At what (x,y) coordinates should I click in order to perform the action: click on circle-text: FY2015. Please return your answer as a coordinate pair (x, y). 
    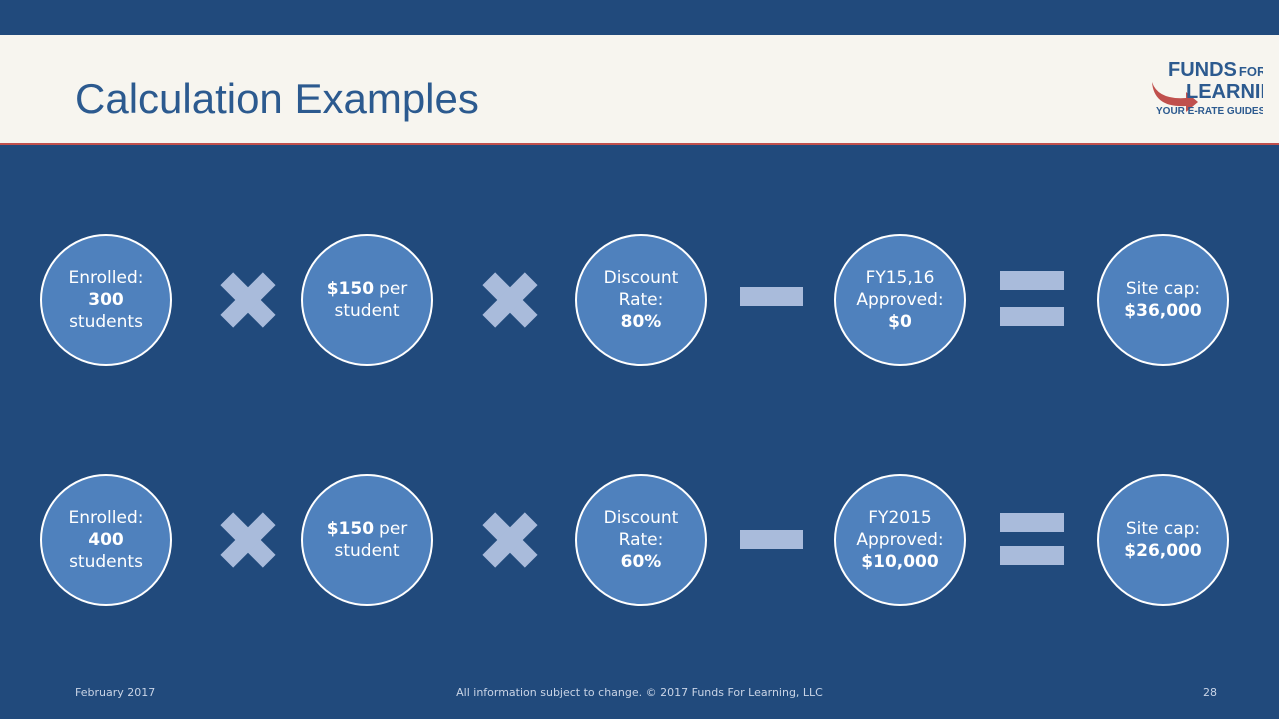
    Looking at the image, I should click on (900, 518).